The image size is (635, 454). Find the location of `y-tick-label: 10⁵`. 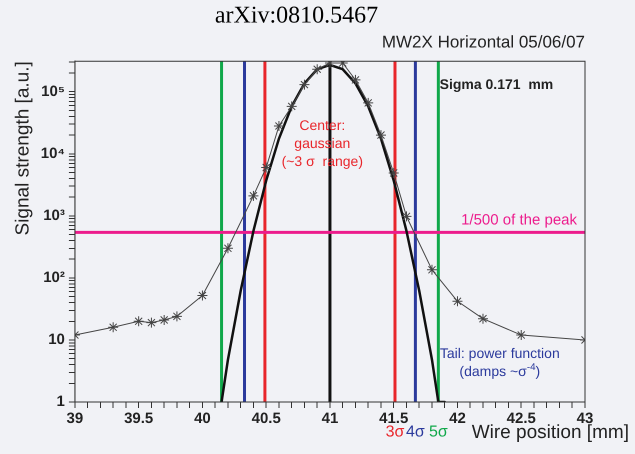

y-tick-label: 10⁵ is located at coordinates (53, 91).